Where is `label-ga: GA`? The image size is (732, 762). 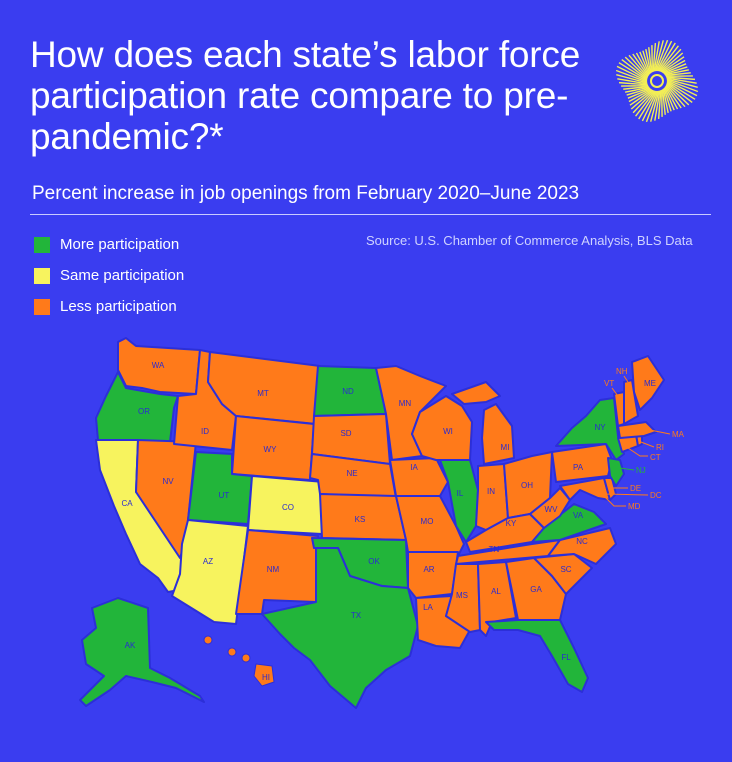 label-ga: GA is located at coordinates (536, 589).